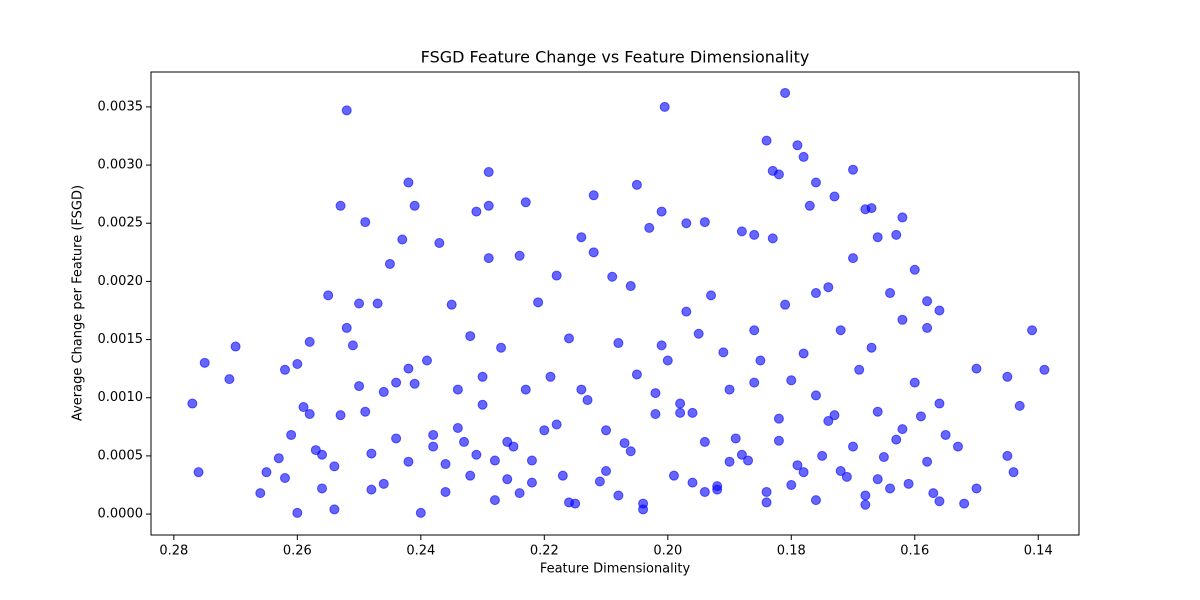 The width and height of the screenshot is (1200, 600). What do you see at coordinates (544, 551) in the screenshot?
I see `x-tick-label: 0.22` at bounding box center [544, 551].